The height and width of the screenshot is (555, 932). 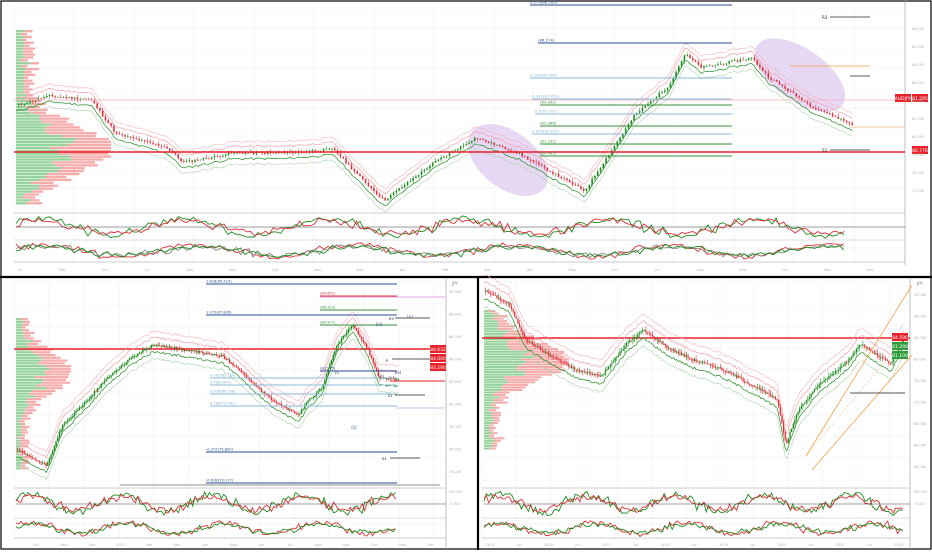 What do you see at coordinates (318, 270) in the screenshot?
I see `top-time-tick: Nov` at bounding box center [318, 270].